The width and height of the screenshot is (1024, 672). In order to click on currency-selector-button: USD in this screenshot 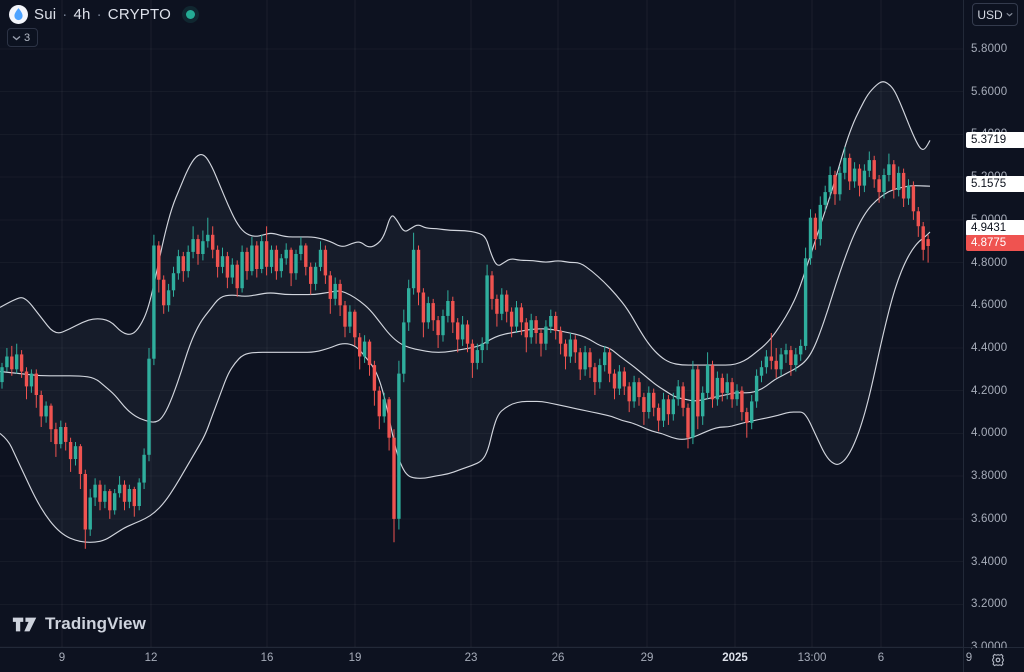, I will do `click(995, 14)`.